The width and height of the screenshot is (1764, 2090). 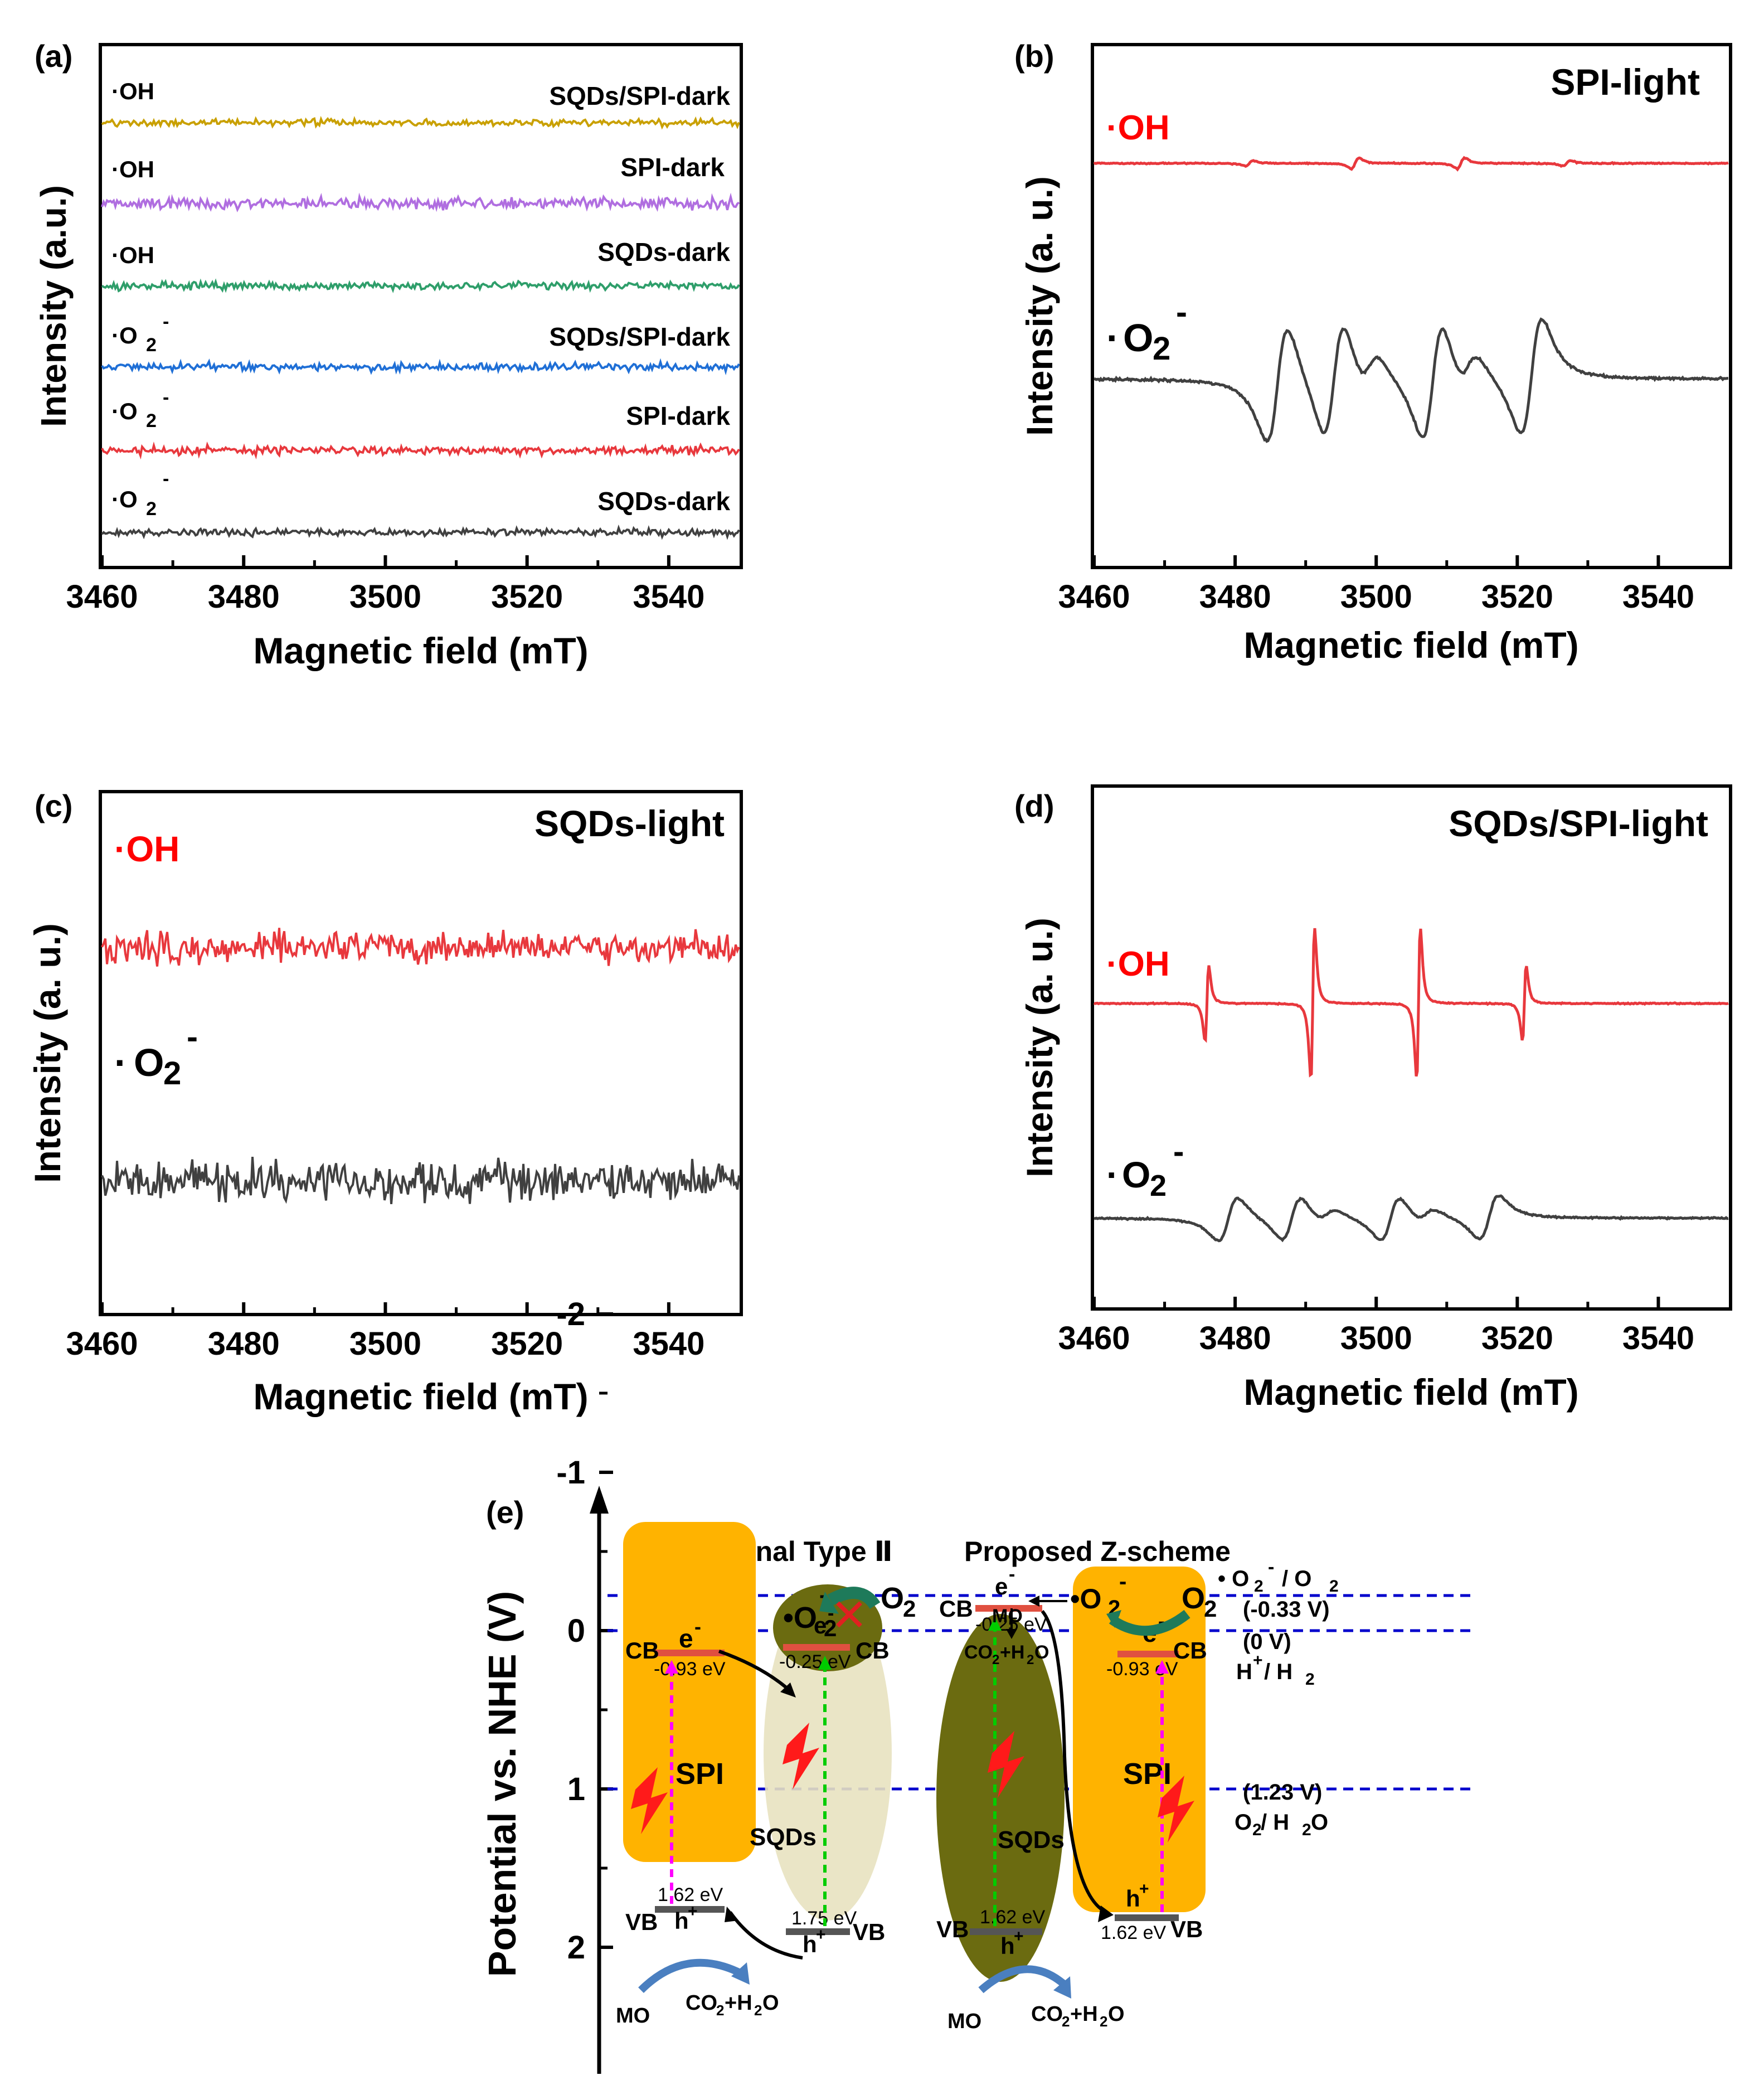 What do you see at coordinates (1411, 164) in the screenshot?
I see `b-oh-trace` at bounding box center [1411, 164].